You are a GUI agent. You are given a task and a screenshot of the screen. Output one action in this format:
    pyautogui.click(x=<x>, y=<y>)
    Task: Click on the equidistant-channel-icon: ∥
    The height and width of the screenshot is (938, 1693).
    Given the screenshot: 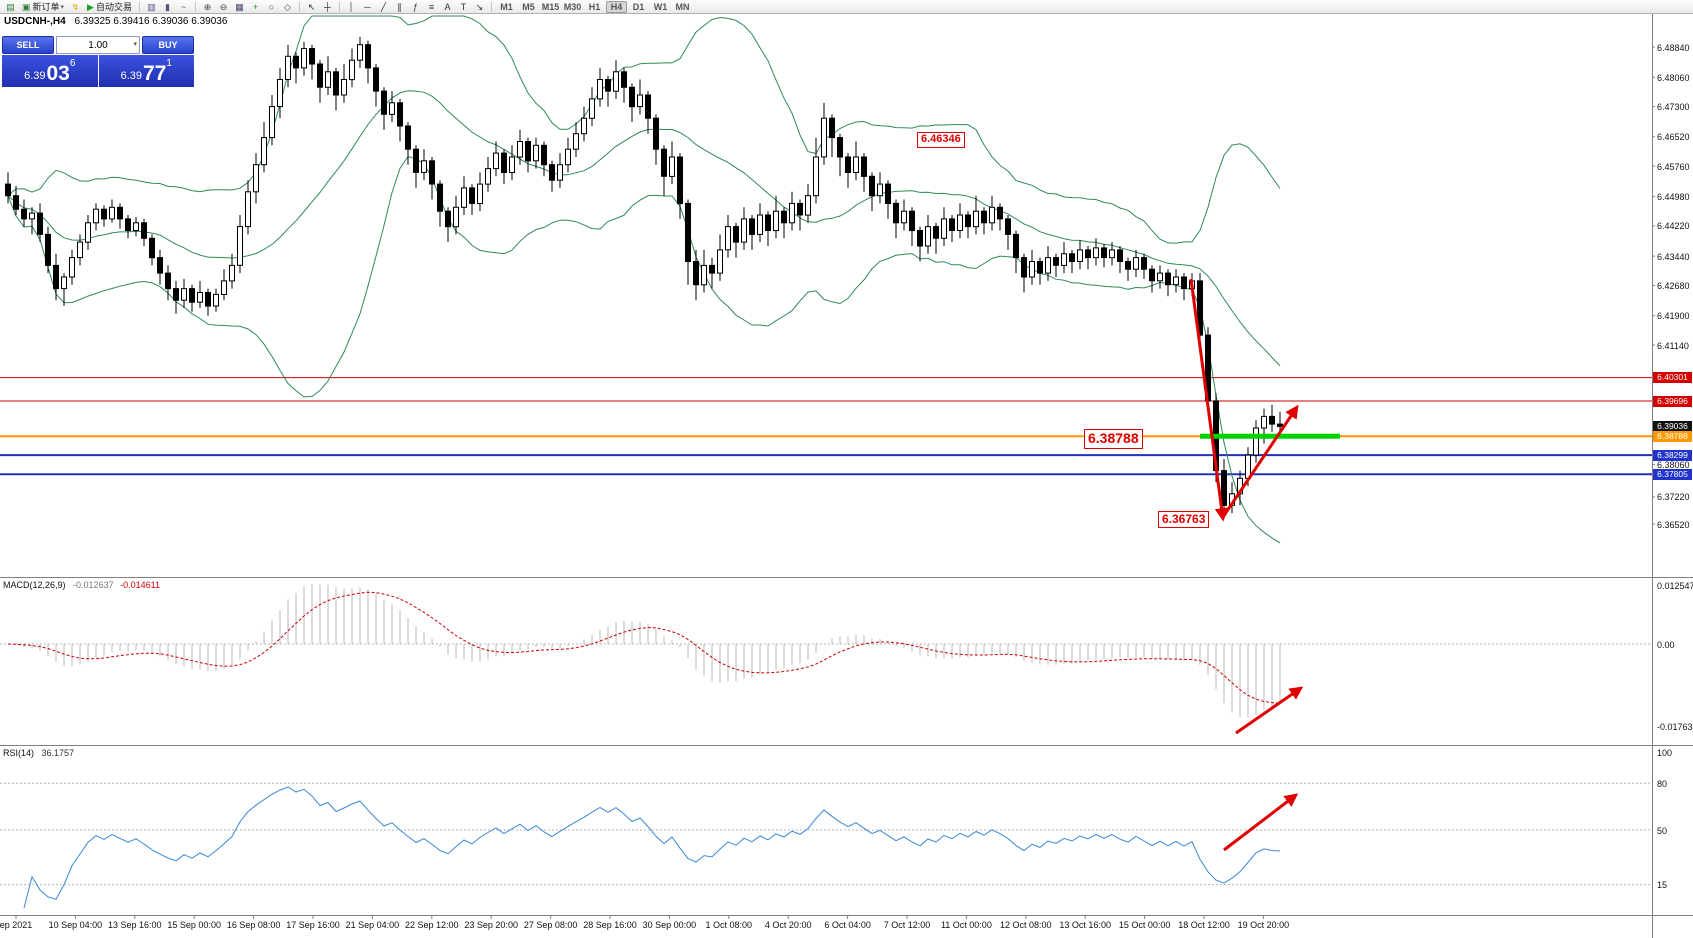 What is the action you would take?
    pyautogui.click(x=399, y=6)
    